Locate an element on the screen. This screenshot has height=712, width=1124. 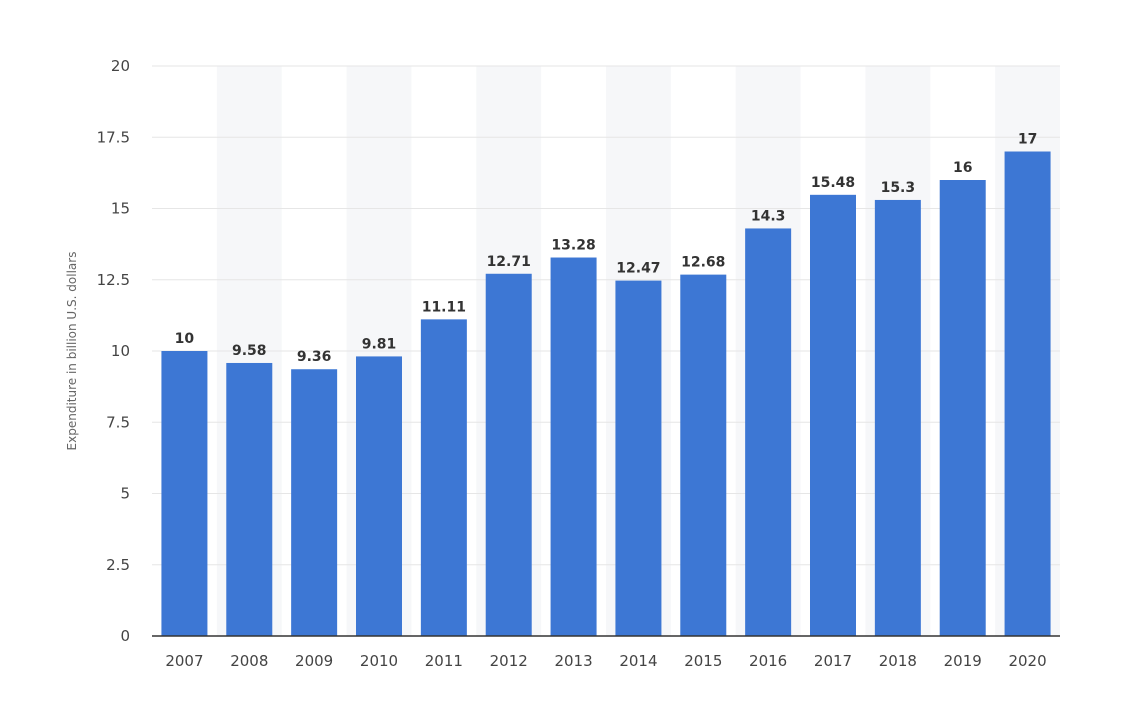
y-tick-label: 20 is located at coordinates (120, 66).